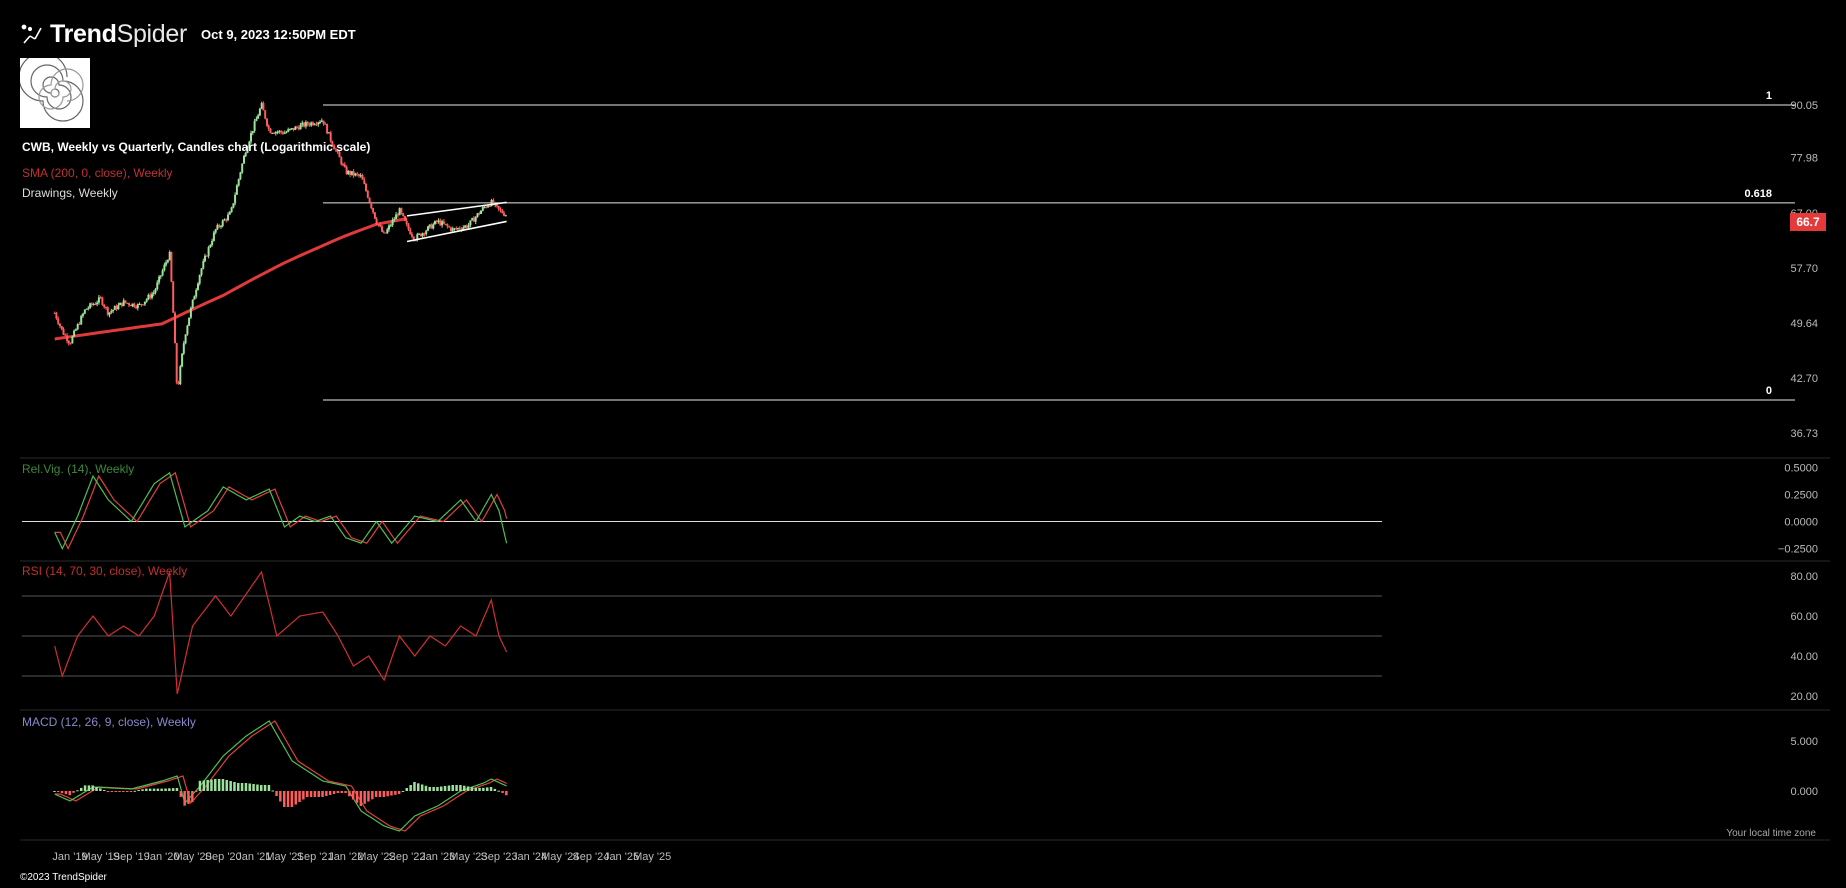 The height and width of the screenshot is (888, 1846). What do you see at coordinates (621, 857) in the screenshot?
I see `time-axis-label: Jan '25` at bounding box center [621, 857].